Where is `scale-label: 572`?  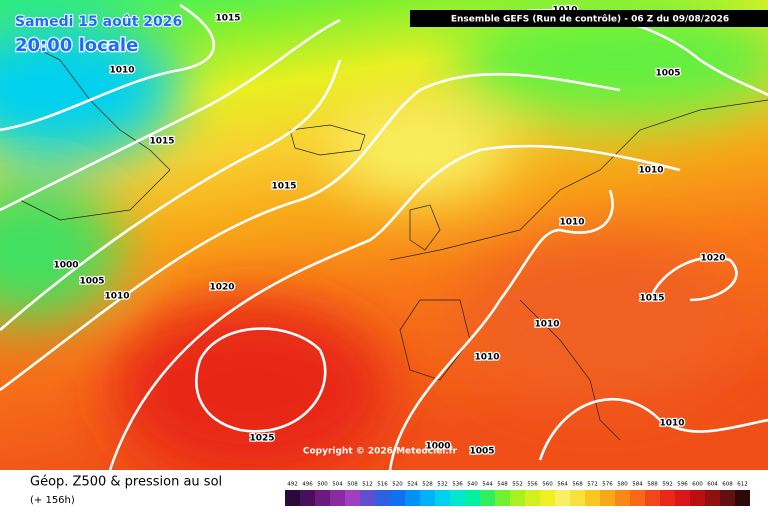
scale-label: 572 is located at coordinates (592, 485).